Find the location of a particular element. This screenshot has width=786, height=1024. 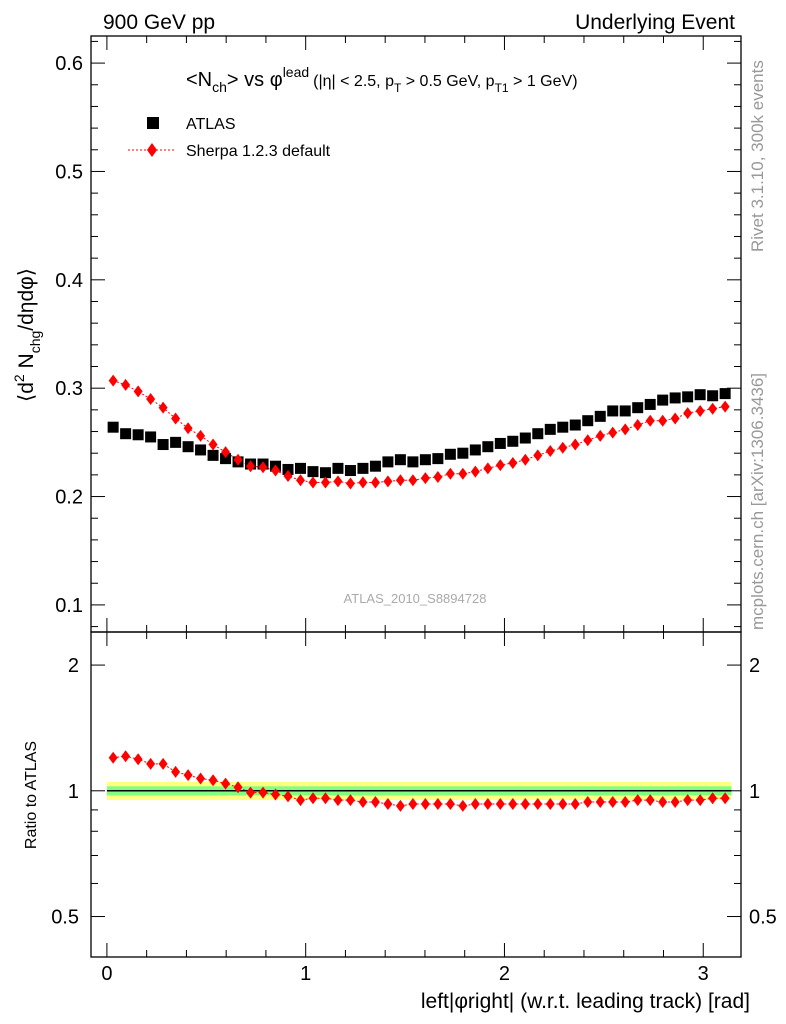

legend: ATLAS Sherpa 1.2.3 default is located at coordinates (229, 138).